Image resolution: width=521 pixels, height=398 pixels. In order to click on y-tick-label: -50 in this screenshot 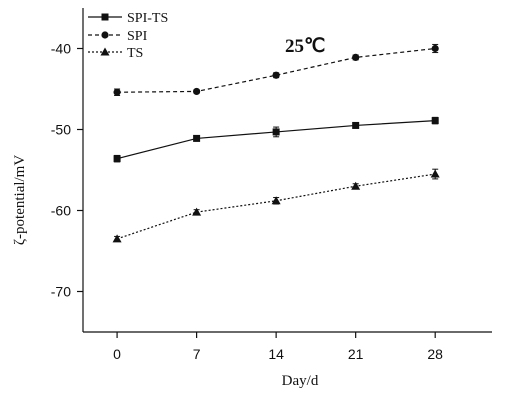, I will do `click(61, 130)`.